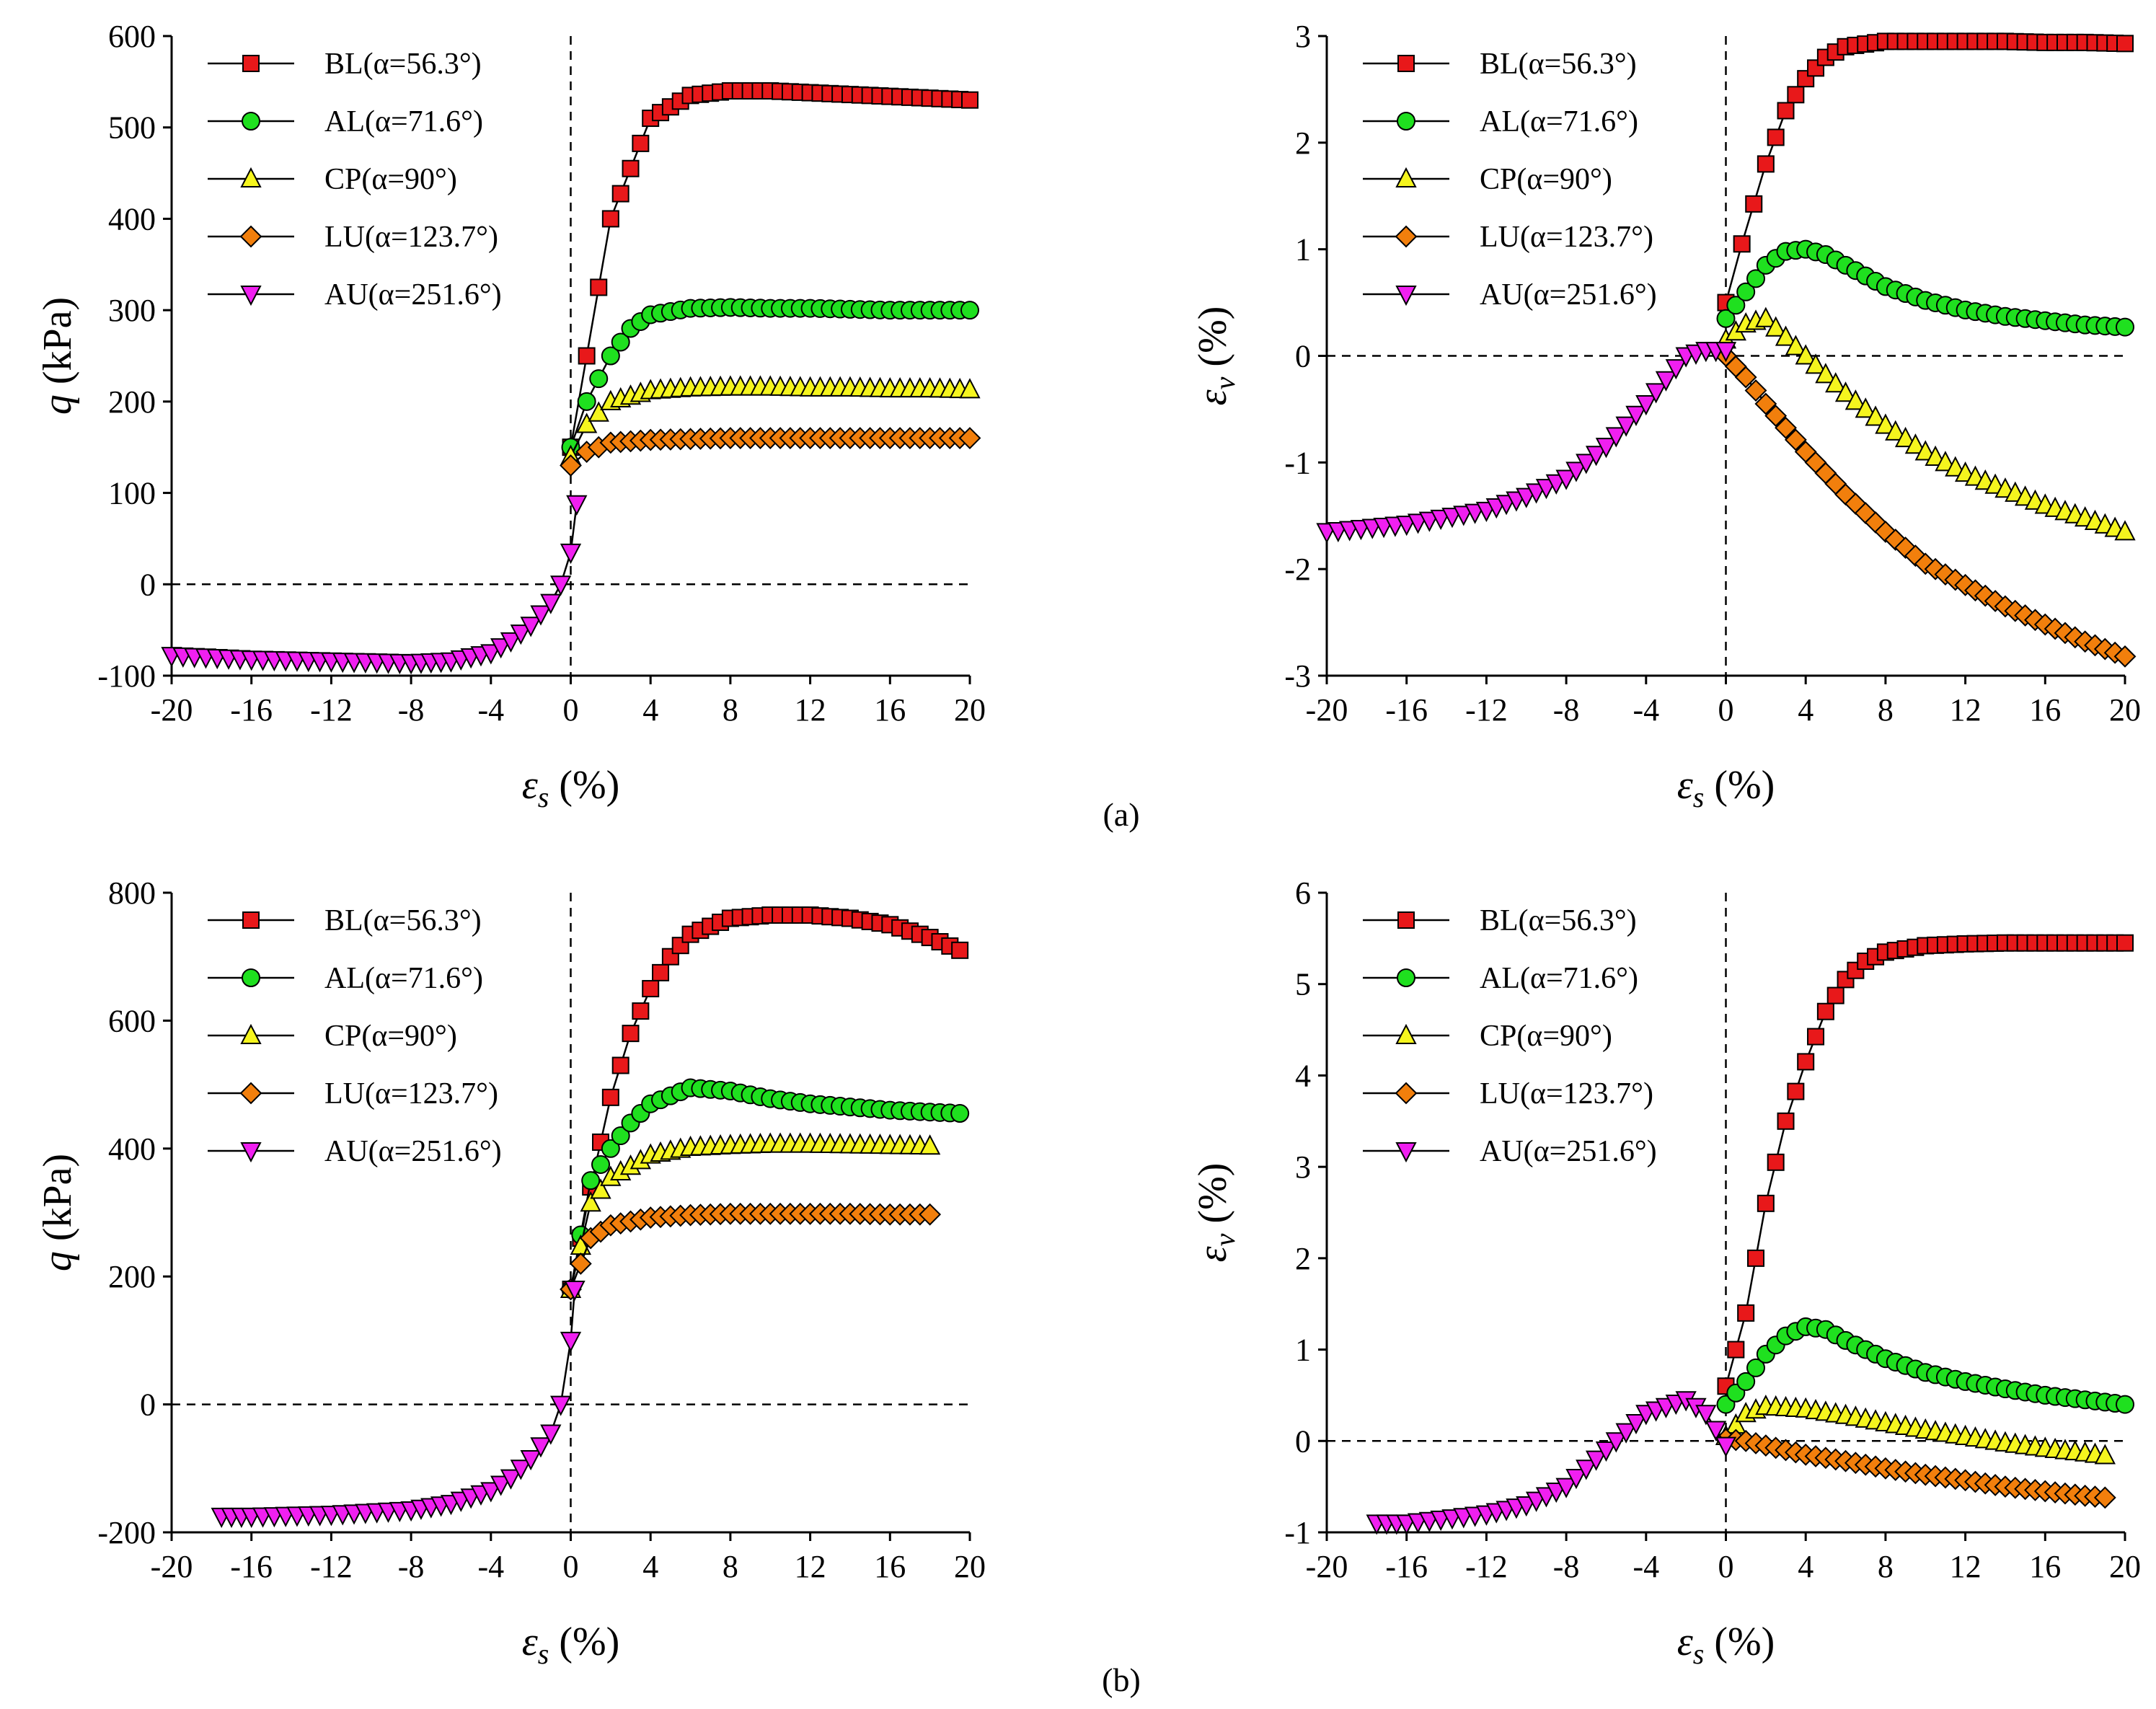 The width and height of the screenshot is (2156, 1709). Describe the element at coordinates (730, 1567) in the screenshot. I see `x-tick-label: 8` at that location.